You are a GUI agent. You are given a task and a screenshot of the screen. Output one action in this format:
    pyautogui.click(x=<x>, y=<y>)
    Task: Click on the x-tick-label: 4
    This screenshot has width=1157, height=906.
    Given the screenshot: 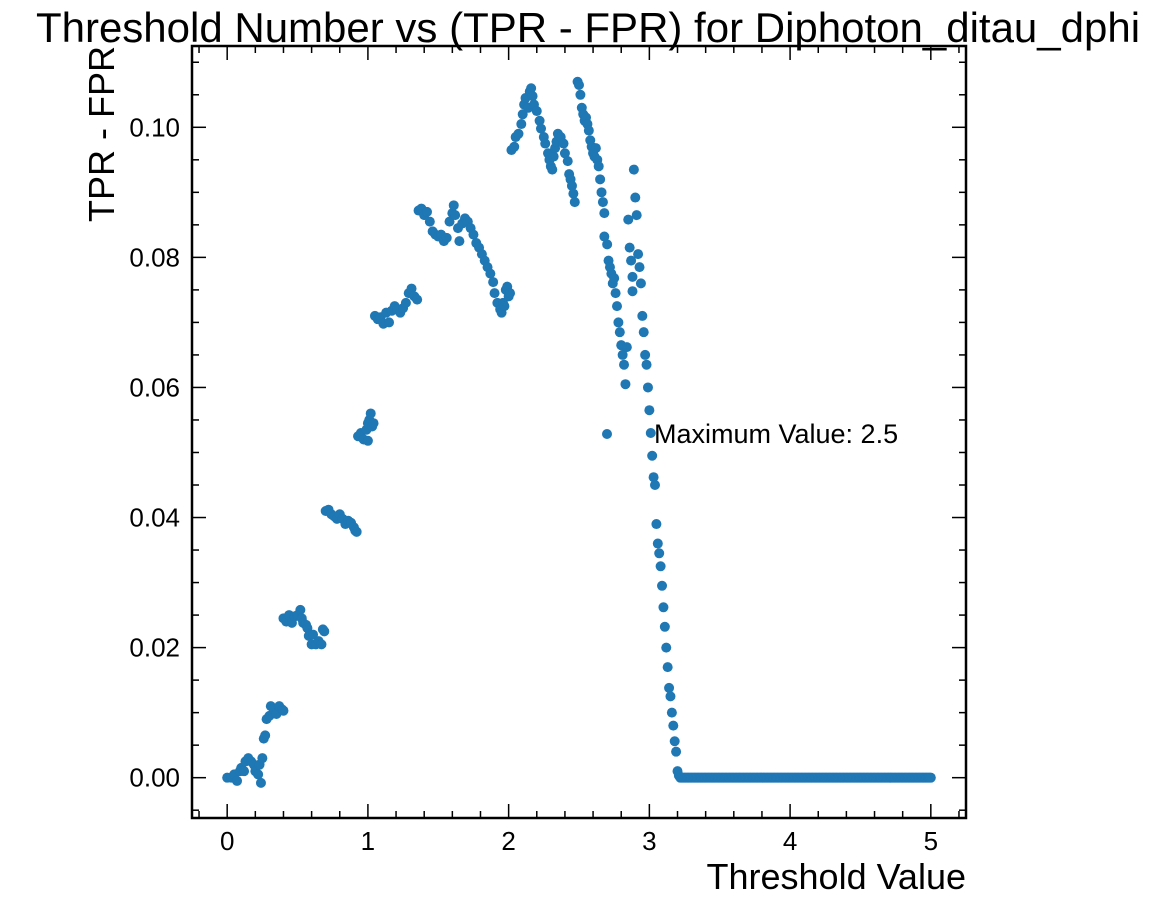 What is the action you would take?
    pyautogui.click(x=790, y=841)
    